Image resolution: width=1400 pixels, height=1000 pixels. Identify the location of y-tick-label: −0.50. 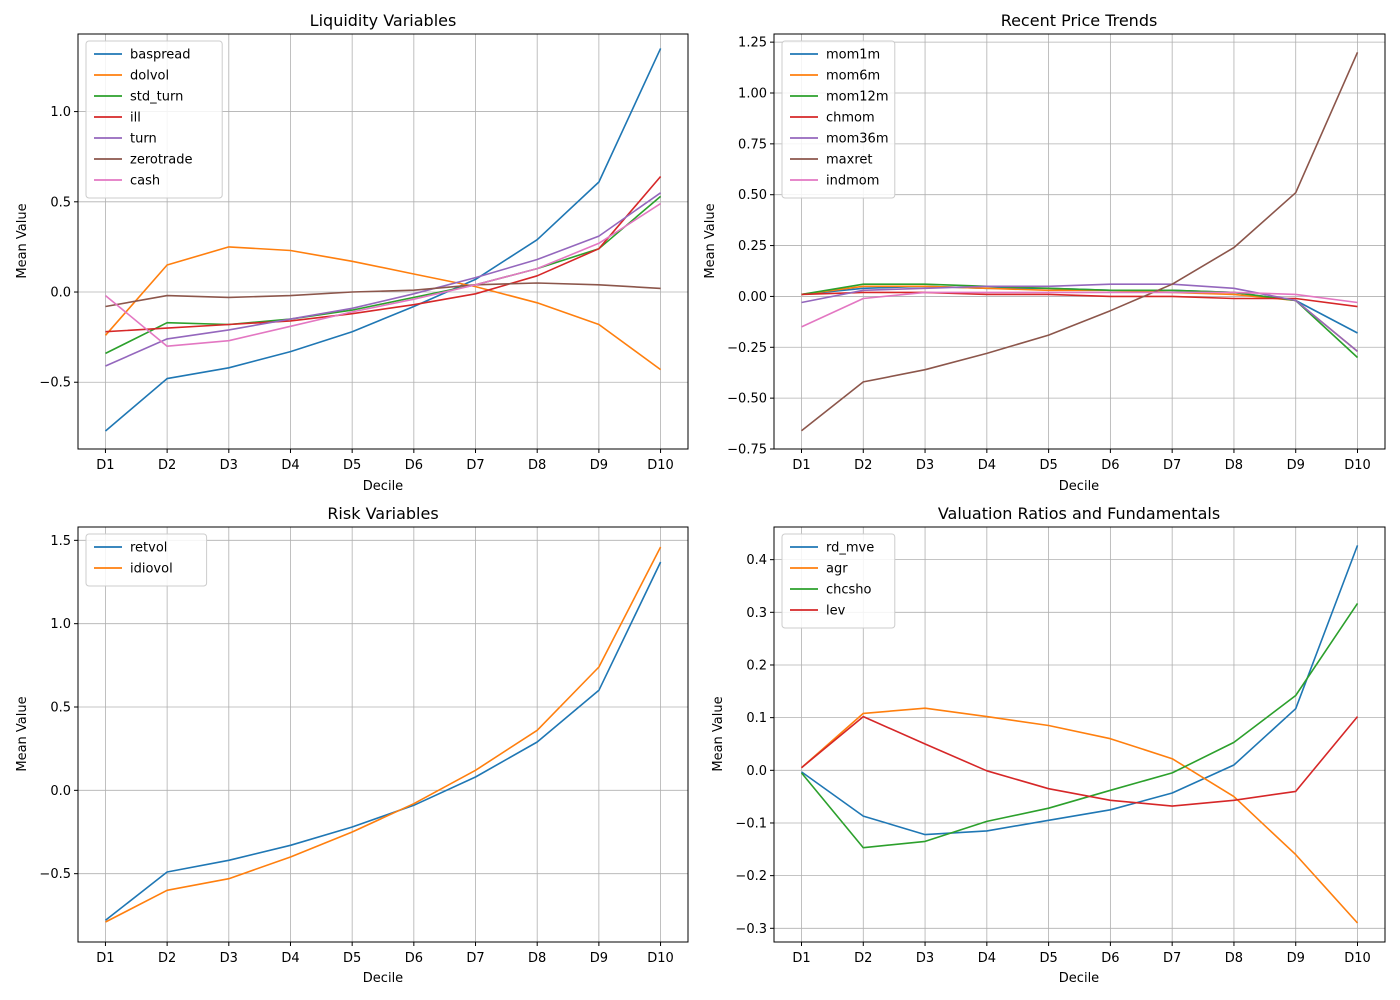
(747, 399).